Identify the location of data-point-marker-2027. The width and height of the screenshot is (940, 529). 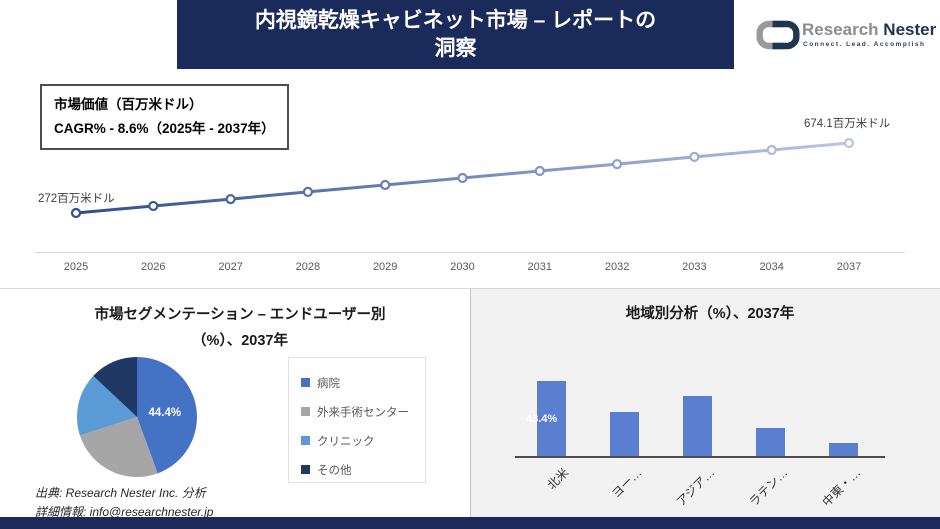
(230, 199).